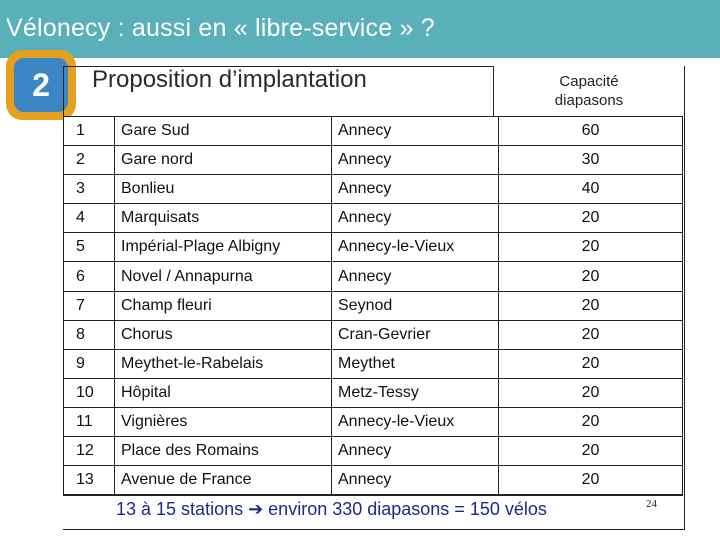 The width and height of the screenshot is (720, 540). I want to click on table-row: 3 Bonlieu Annecy 40, so click(373, 189).